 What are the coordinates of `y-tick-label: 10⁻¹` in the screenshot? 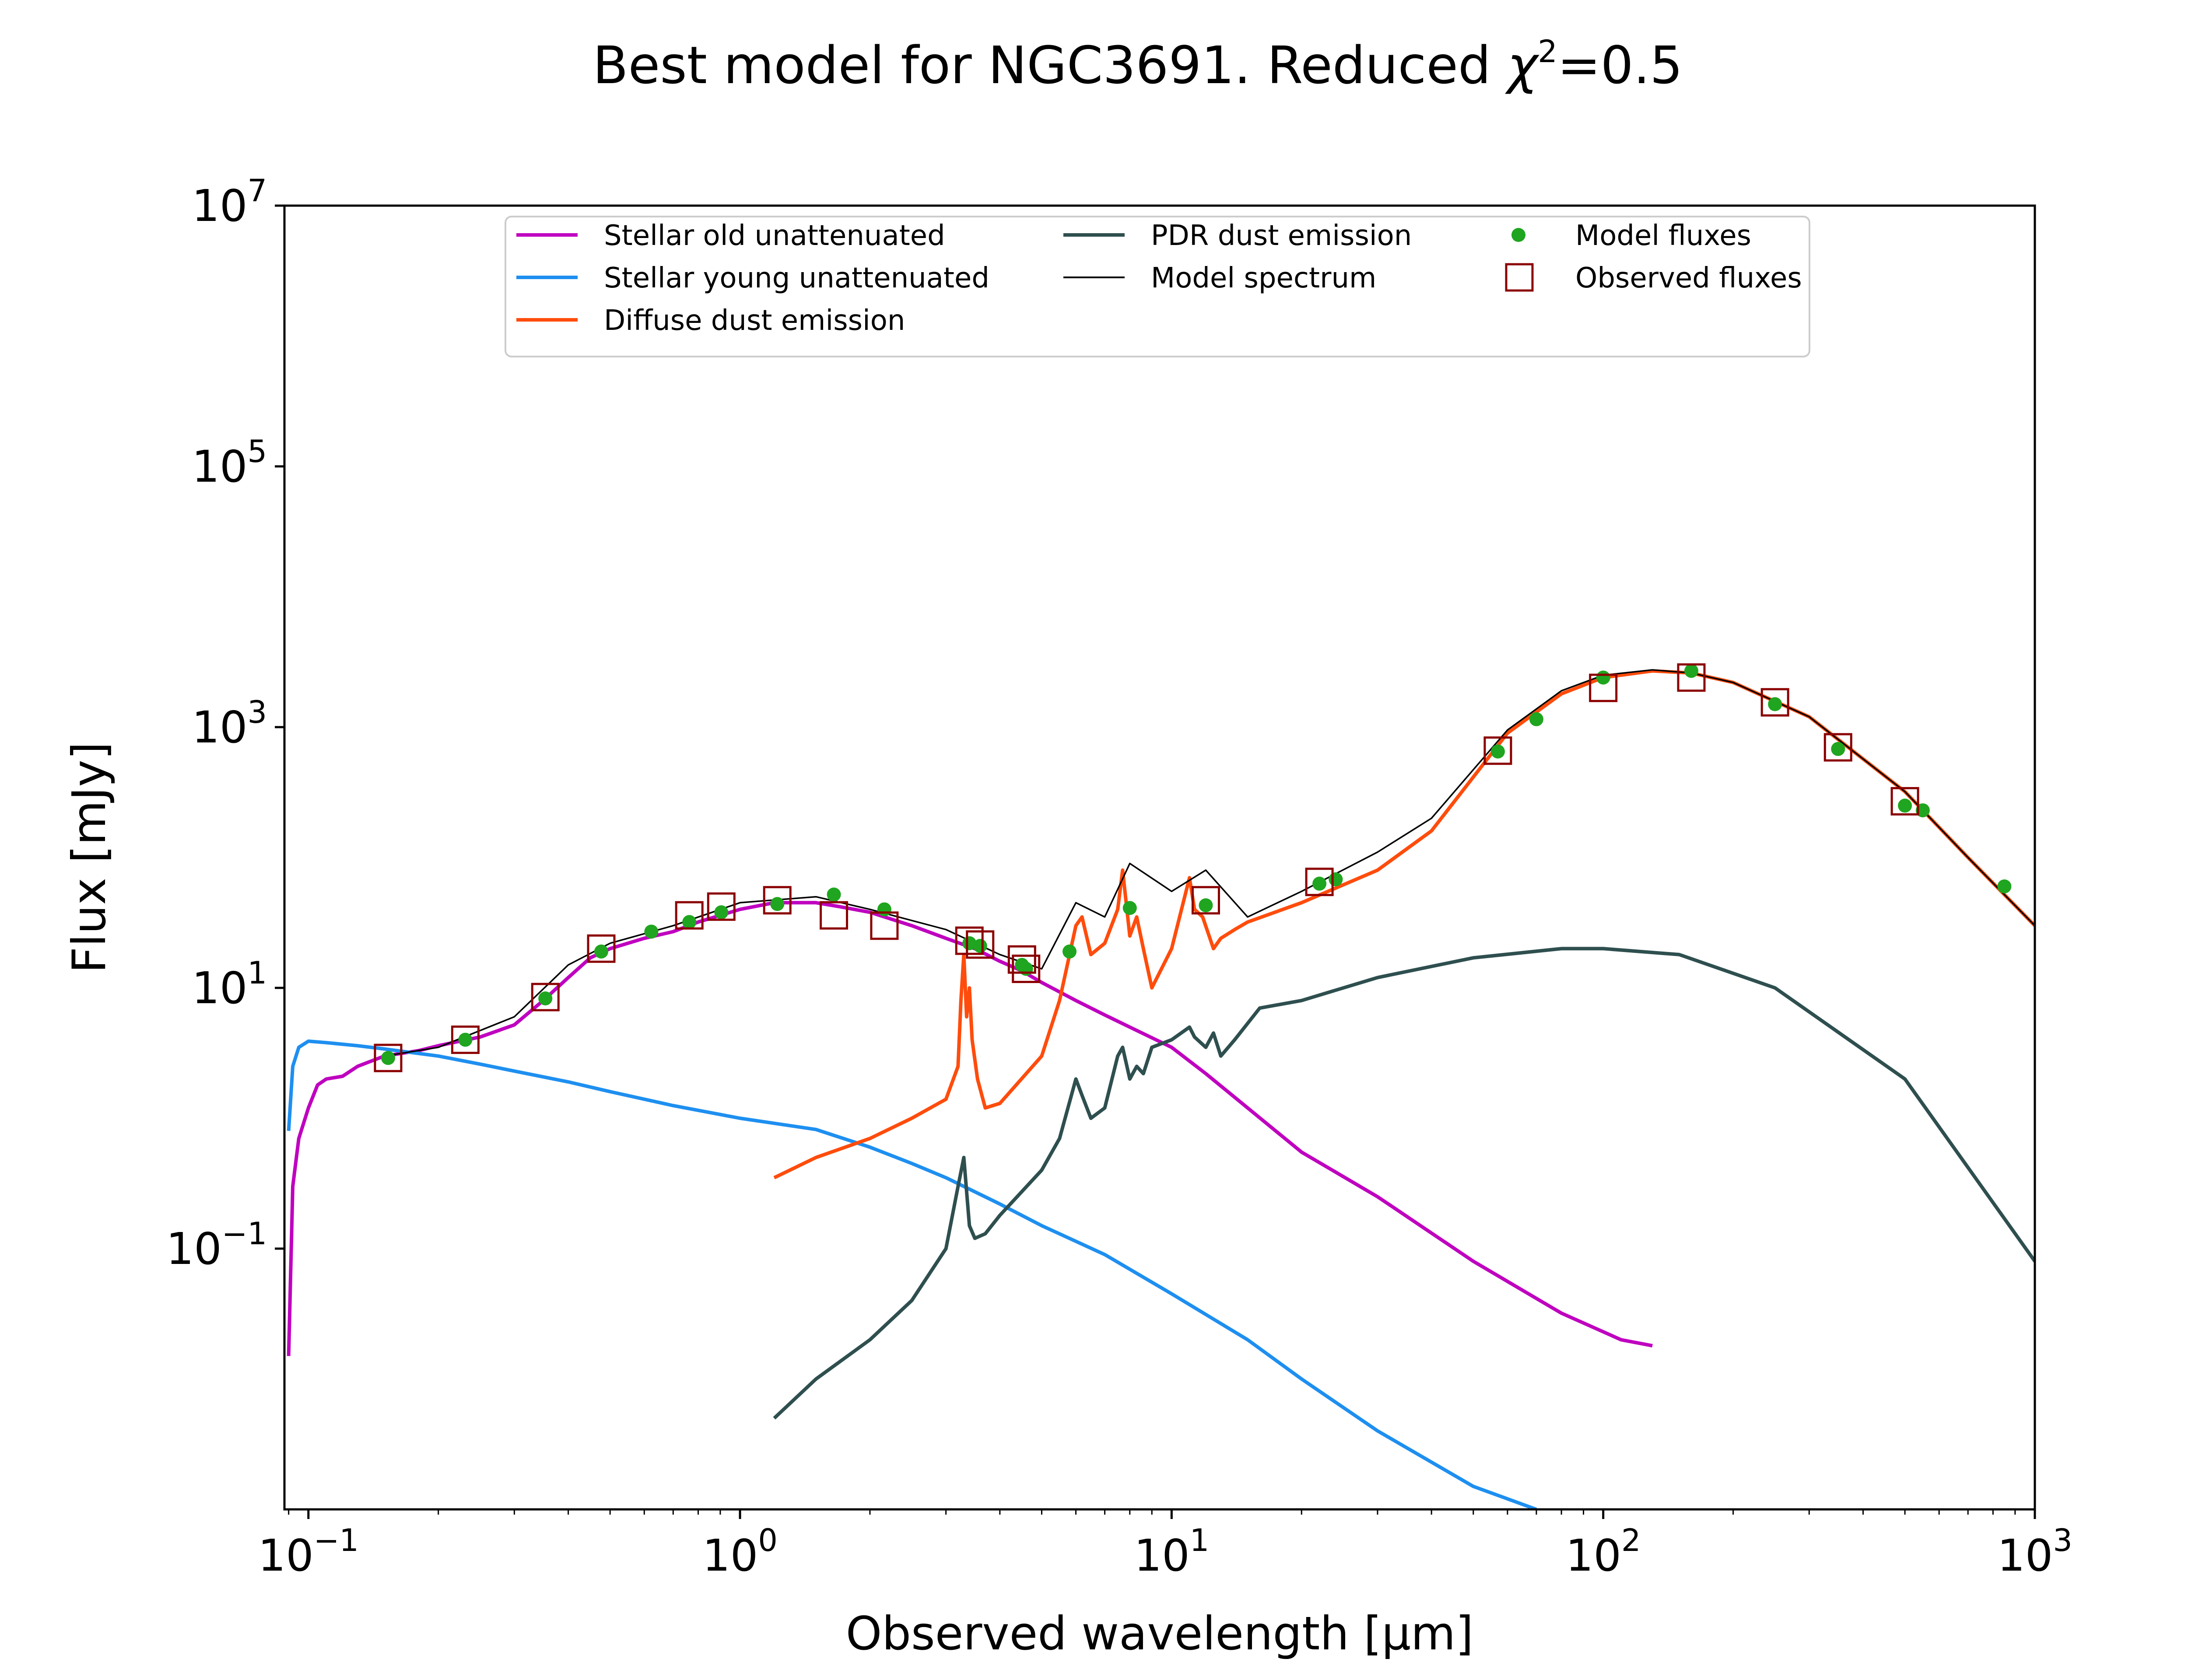 It's located at (216, 1245).